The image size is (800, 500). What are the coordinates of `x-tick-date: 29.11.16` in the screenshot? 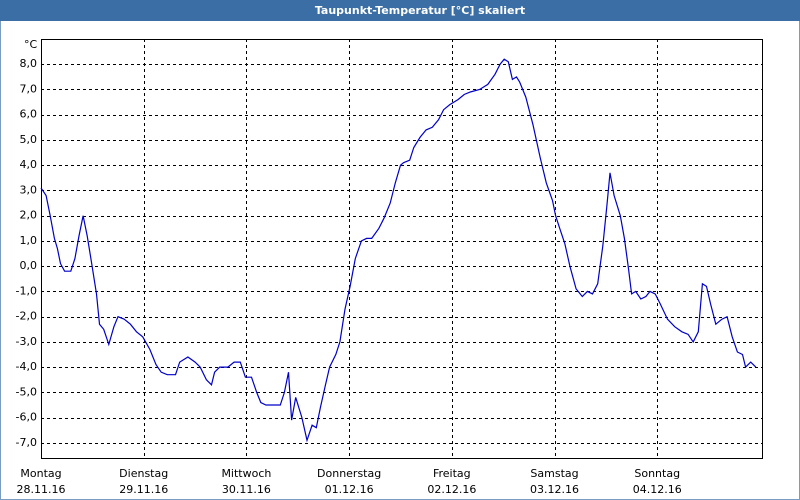 It's located at (143, 489).